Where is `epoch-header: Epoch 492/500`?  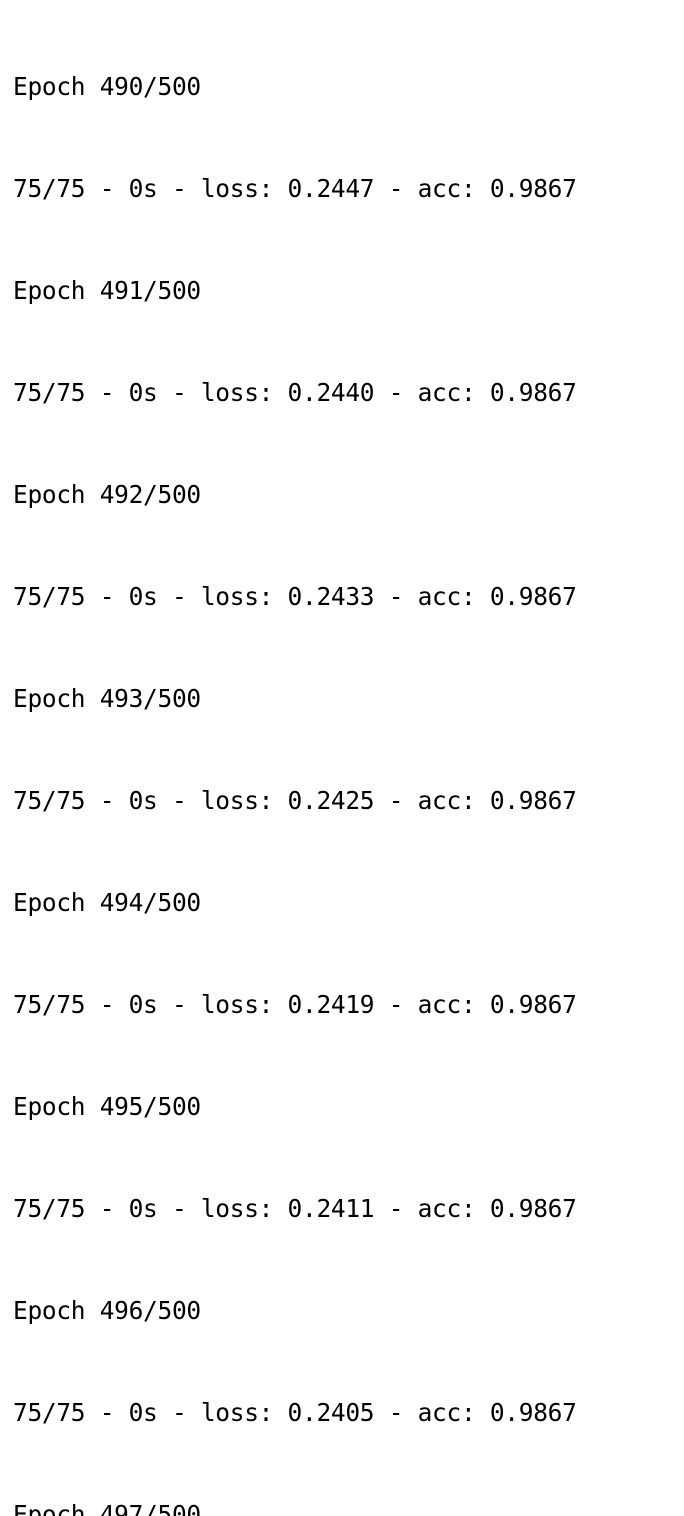 epoch-header: Epoch 492/500 is located at coordinates (107, 494).